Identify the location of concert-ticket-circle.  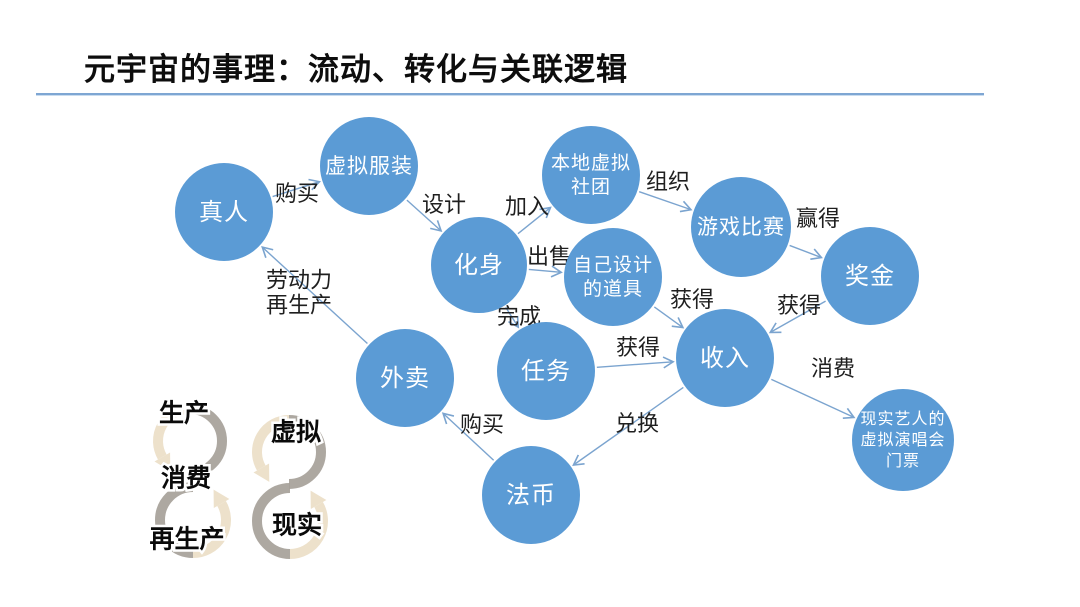
(903, 440).